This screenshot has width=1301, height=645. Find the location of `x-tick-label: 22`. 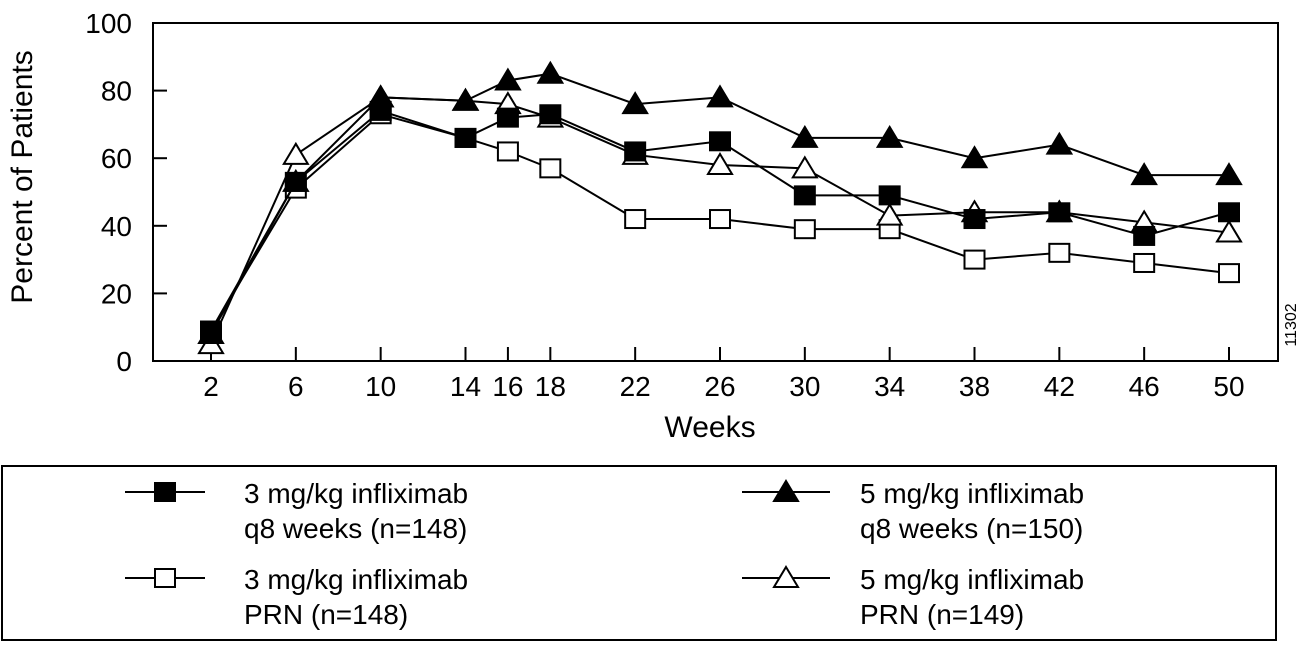

x-tick-label: 22 is located at coordinates (635, 386).